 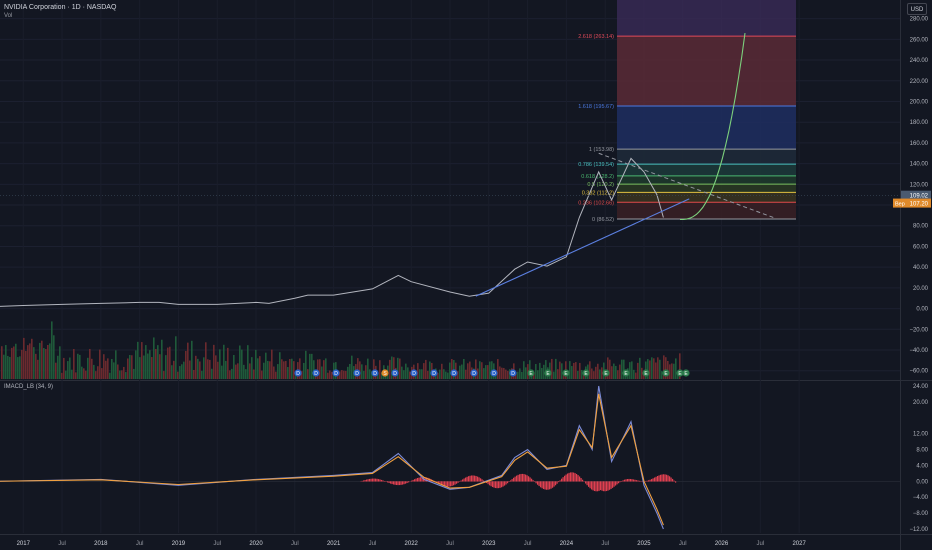 I want to click on volume-label: Vol, so click(x=8, y=16).